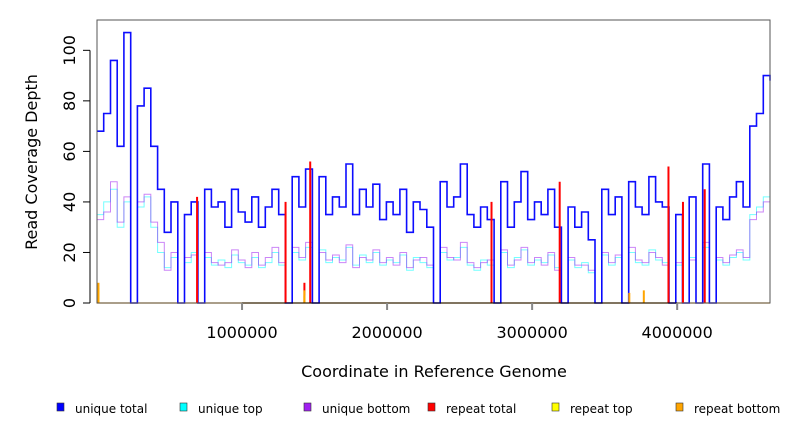  Describe the element at coordinates (366, 409) in the screenshot. I see `legend-label: unique bottom` at that location.